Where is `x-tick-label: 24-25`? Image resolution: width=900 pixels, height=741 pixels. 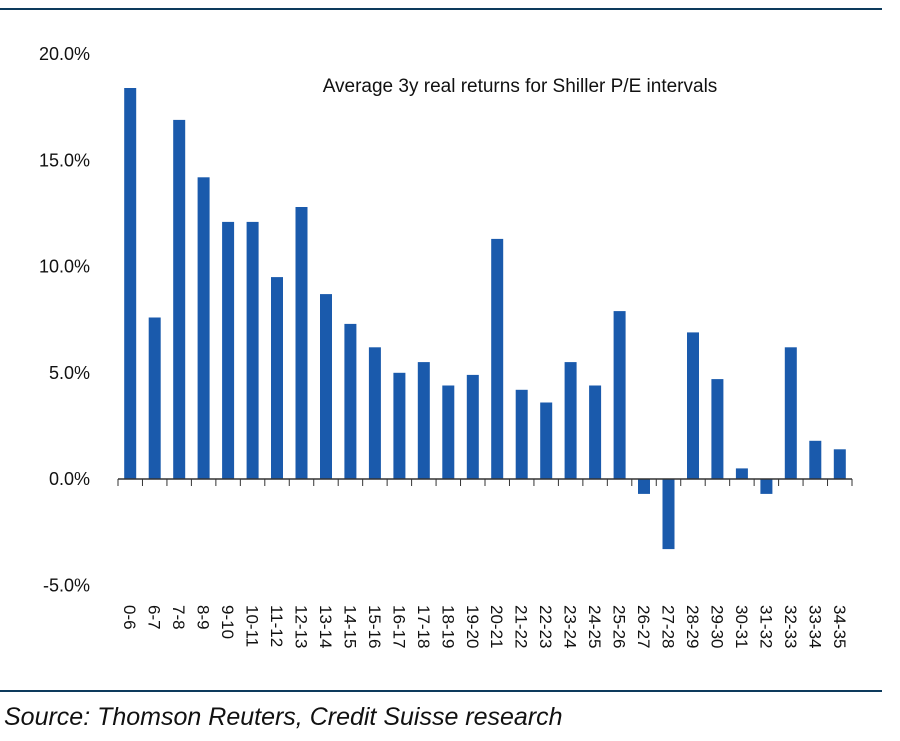
x-tick-label: 24-25 is located at coordinates (594, 626).